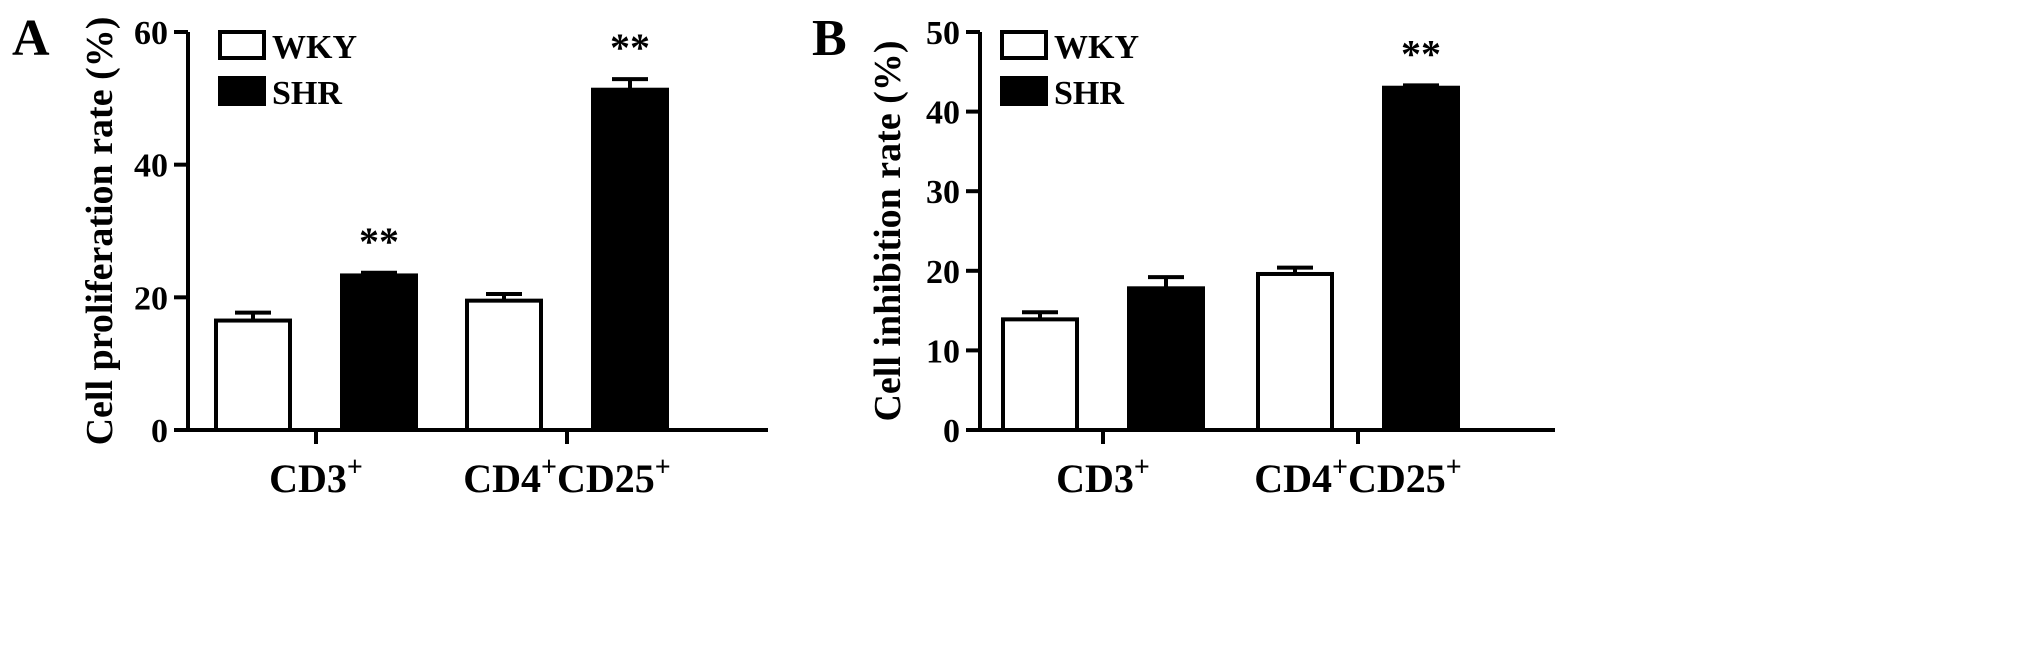 Image resolution: width=2031 pixels, height=645 pixels. Describe the element at coordinates (943, 33) in the screenshot. I see `y-tick-label: 50` at that location.